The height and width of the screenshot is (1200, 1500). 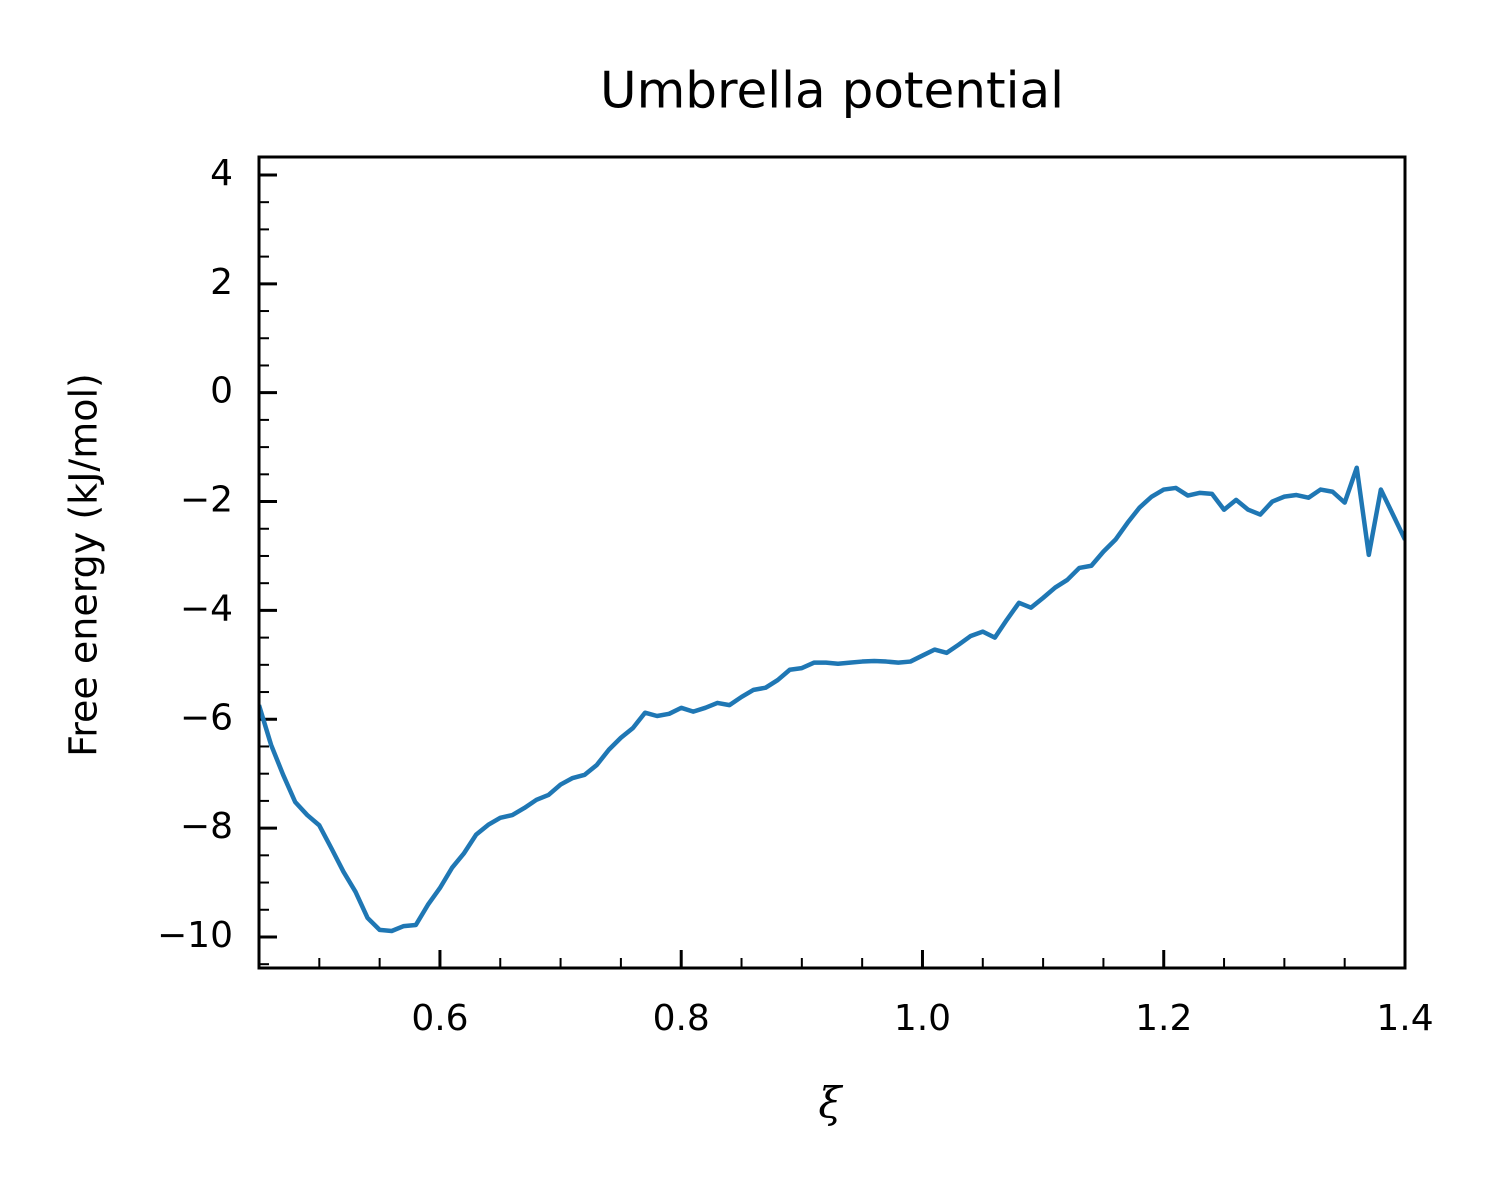 I want to click on x-tick-label: 1.2, so click(x=1163, y=1018).